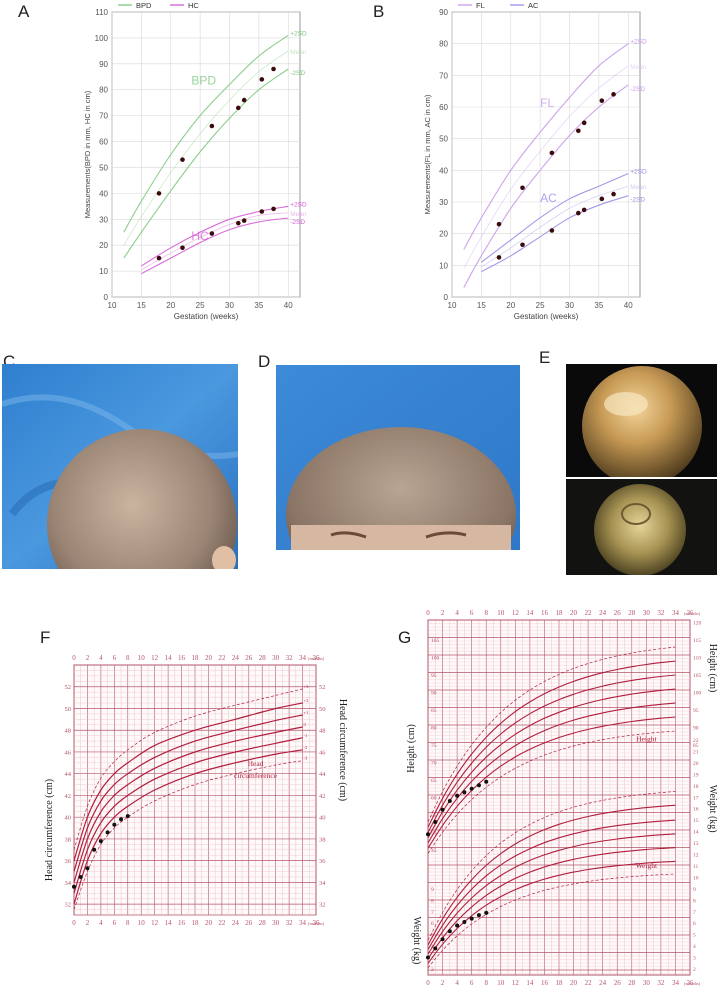 The width and height of the screenshot is (719, 992). What do you see at coordinates (68, 687) in the screenshot?
I see `y-tick-label-left: 52` at bounding box center [68, 687].